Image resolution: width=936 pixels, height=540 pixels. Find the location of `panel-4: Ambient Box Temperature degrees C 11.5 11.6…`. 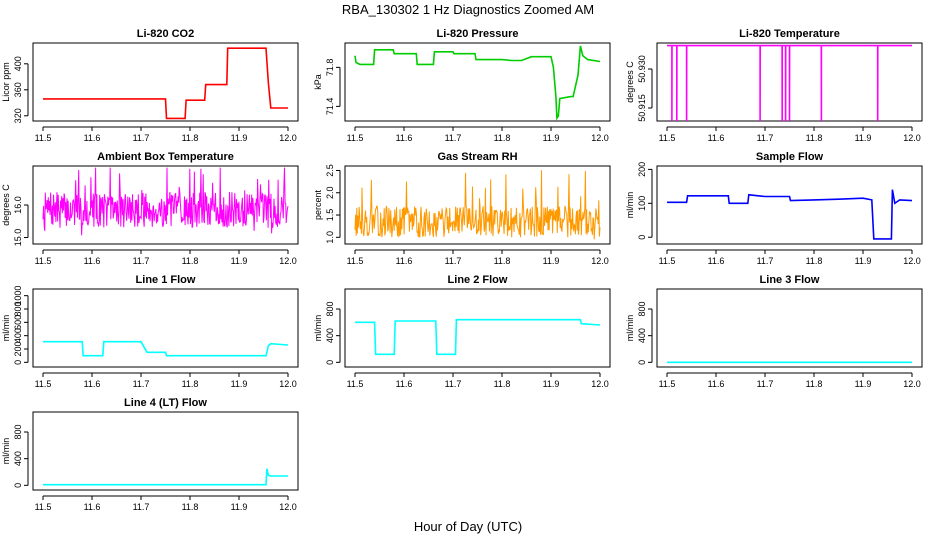

panel-4: Ambient Box Temperature degrees C 11.5 11.6… is located at coordinates (150, 208).